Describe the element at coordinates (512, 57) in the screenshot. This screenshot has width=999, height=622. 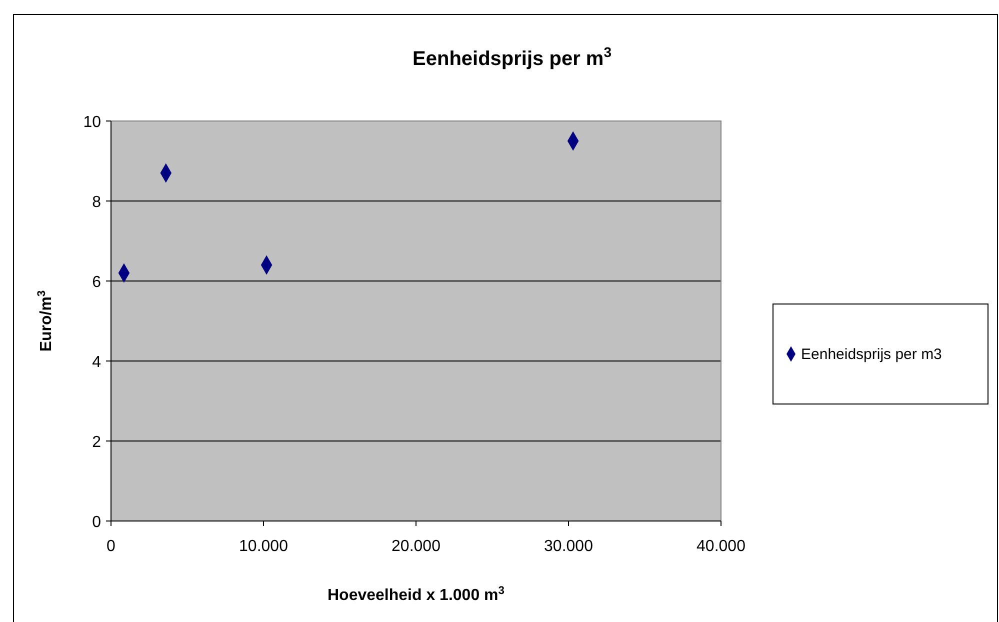
I see `chart-title: Eenheidsprijs per m$^{3}$` at that location.